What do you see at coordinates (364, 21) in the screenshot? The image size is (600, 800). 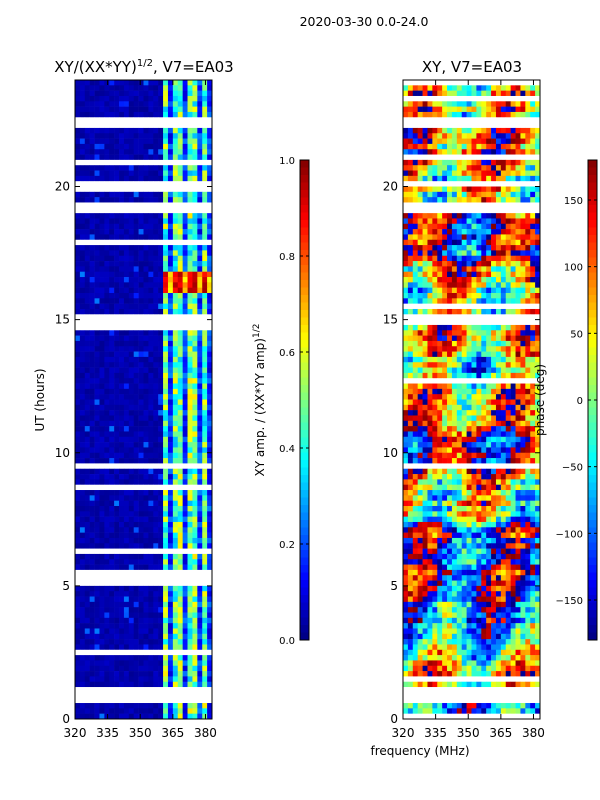 I see `figure-suptitle: 2020-03-30 0.0-24.0` at bounding box center [364, 21].